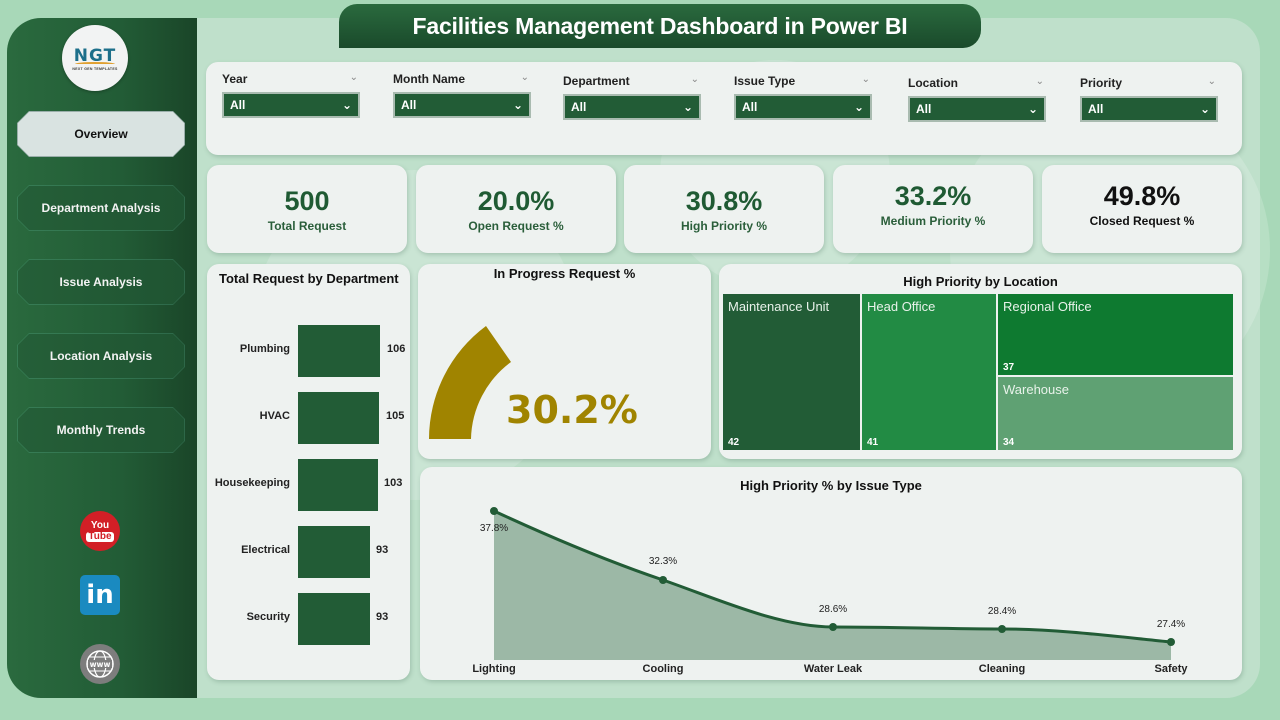 Image resolution: width=1280 pixels, height=720 pixels. Describe the element at coordinates (1115, 334) in the screenshot. I see `treemap-regional-office: Regional Office 37` at that location.